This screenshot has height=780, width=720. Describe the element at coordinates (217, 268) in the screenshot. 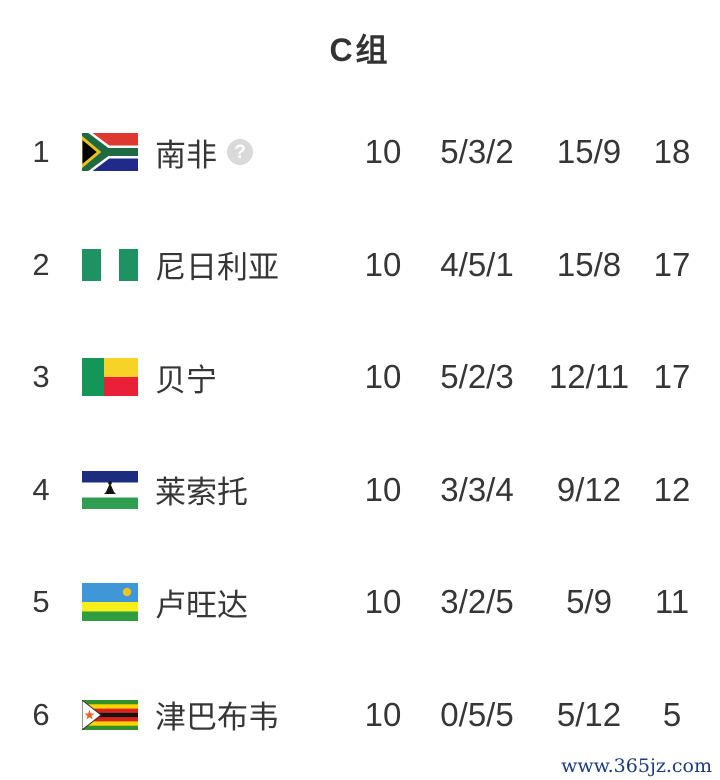

I see `team-name: 尼日利亚` at that location.